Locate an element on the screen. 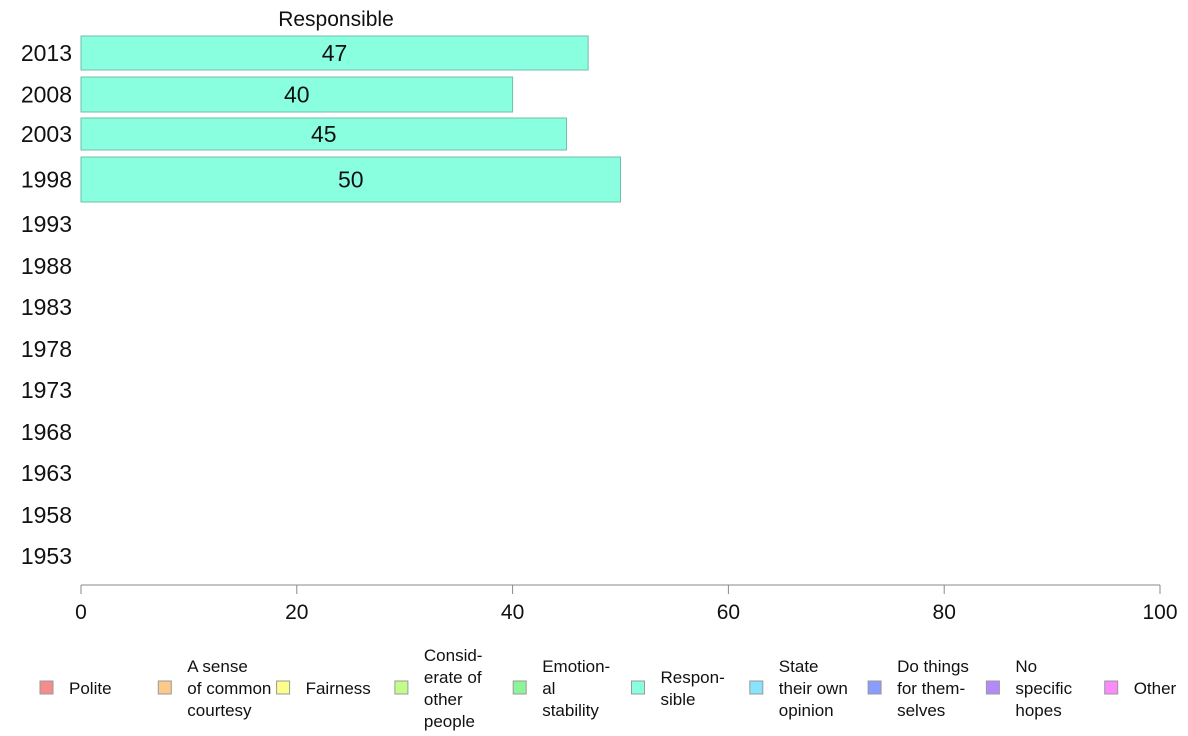  x-tick-label: 60 is located at coordinates (728, 612).